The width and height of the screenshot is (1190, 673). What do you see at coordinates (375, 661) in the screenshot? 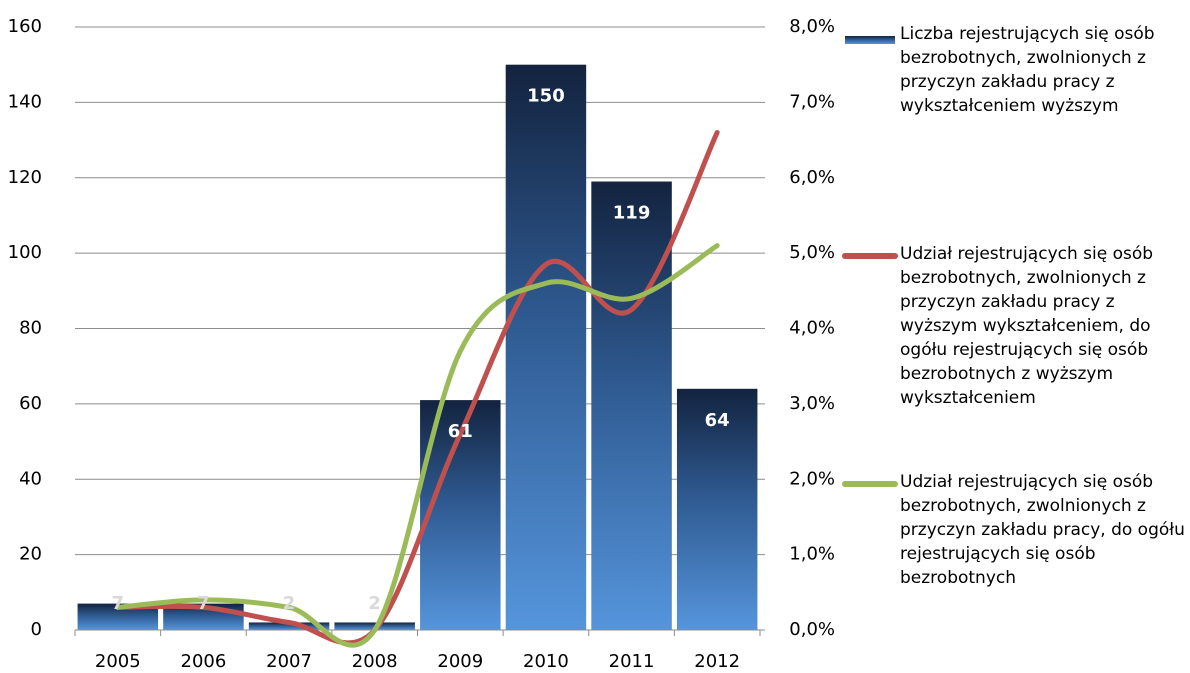
I see `x-tick-label: 2008` at bounding box center [375, 661].